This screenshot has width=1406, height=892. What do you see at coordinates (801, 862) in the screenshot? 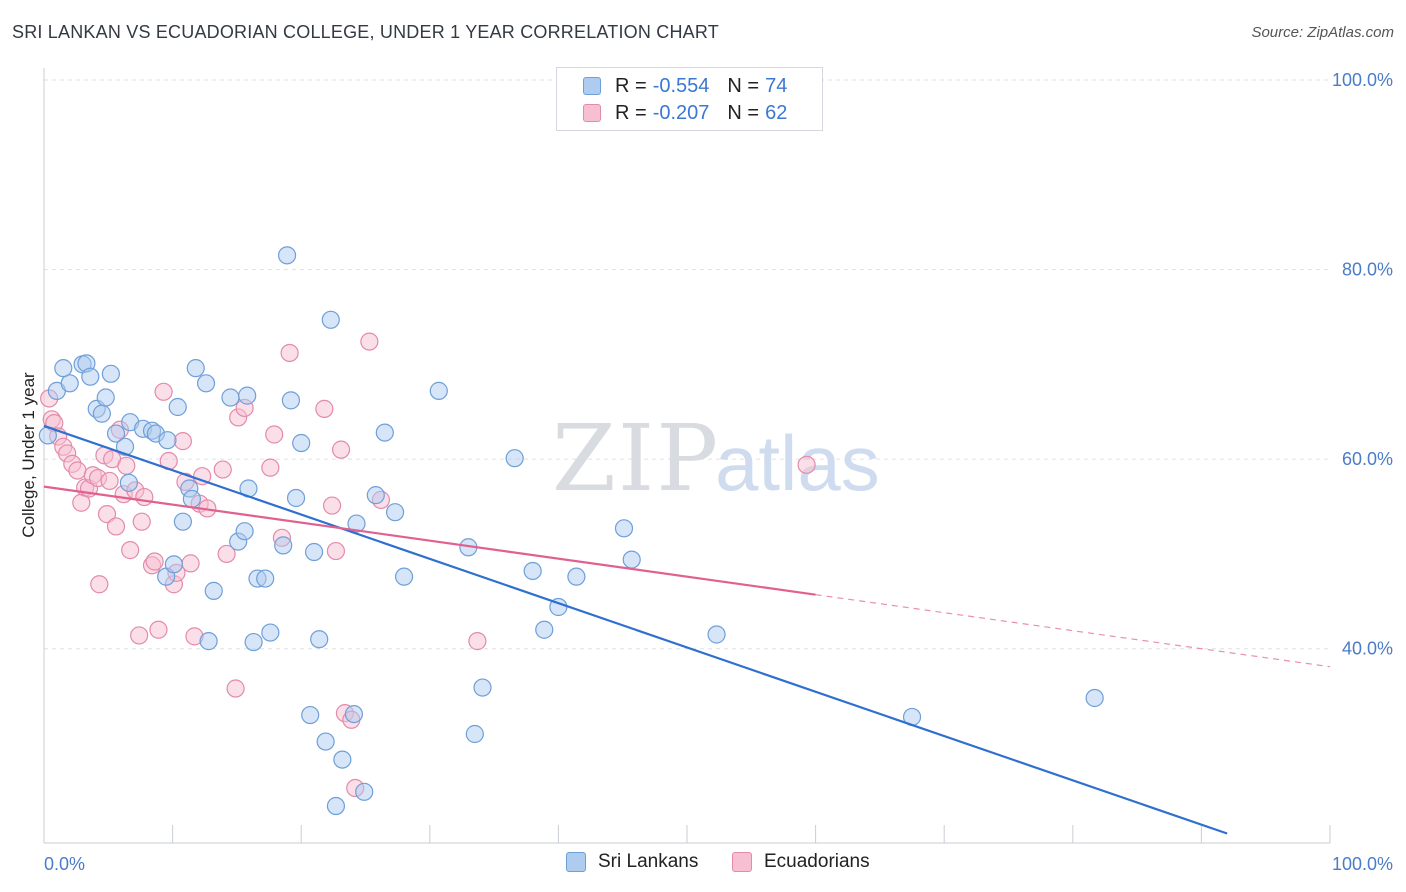
I see `legend-item-ecuadorians: Ecuadorians` at bounding box center [801, 862].